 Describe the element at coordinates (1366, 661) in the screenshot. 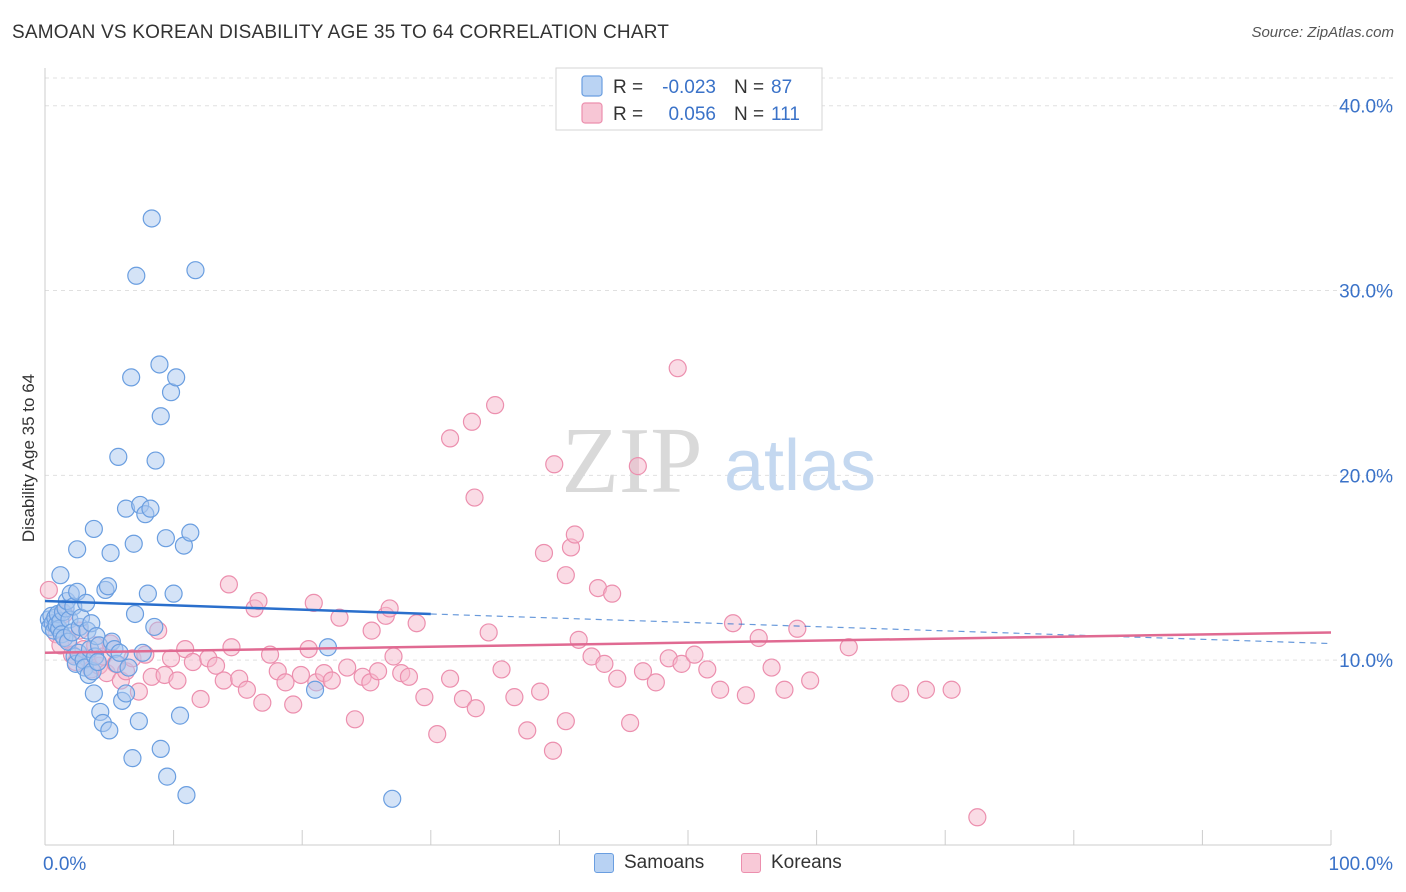

I see `y-tick-label: 10.0%` at that location.